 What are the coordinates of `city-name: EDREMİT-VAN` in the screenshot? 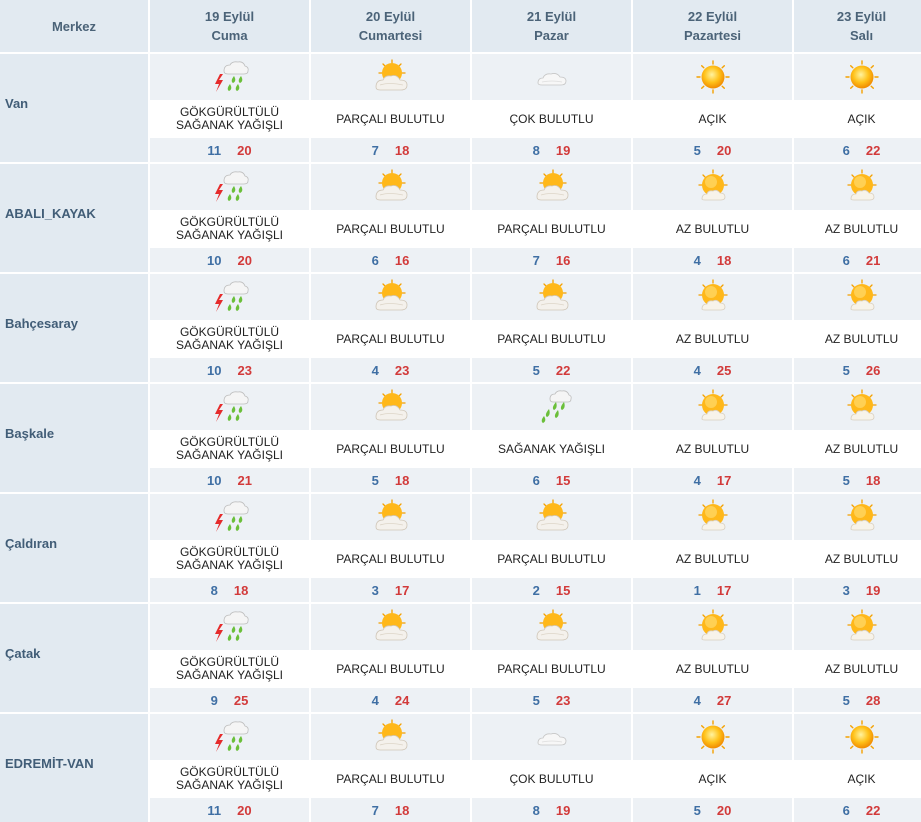 It's located at (74, 768).